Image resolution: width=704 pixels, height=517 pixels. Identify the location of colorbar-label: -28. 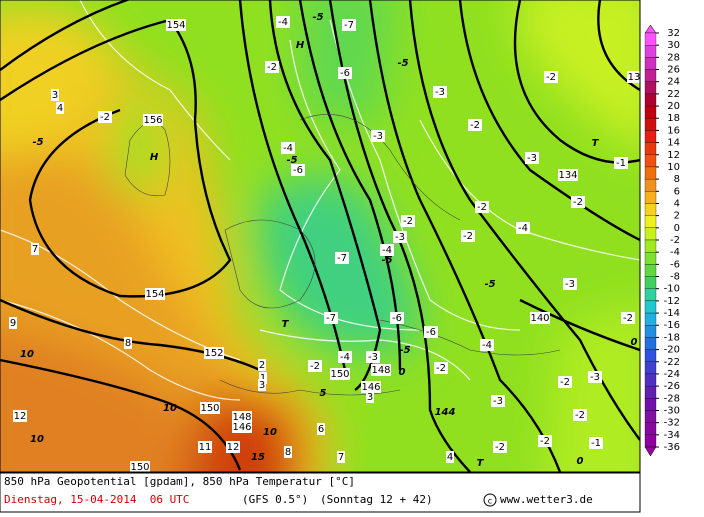
(672, 398).